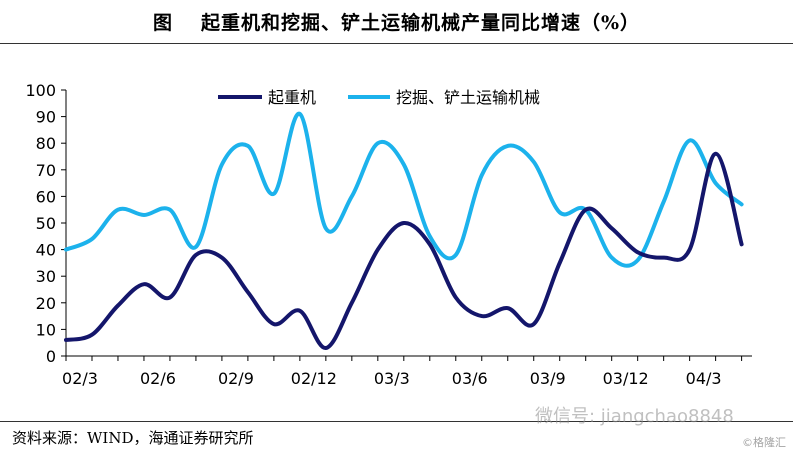 The width and height of the screenshot is (793, 454). What do you see at coordinates (314, 378) in the screenshot?
I see `x-tick-label: 02/12` at bounding box center [314, 378].